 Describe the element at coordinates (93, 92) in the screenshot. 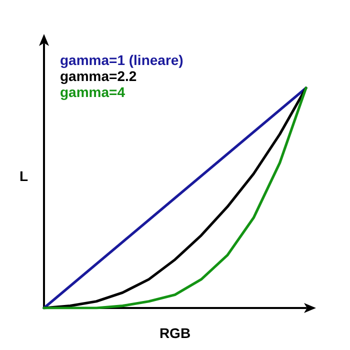

I see `text: gamma=4` at that location.